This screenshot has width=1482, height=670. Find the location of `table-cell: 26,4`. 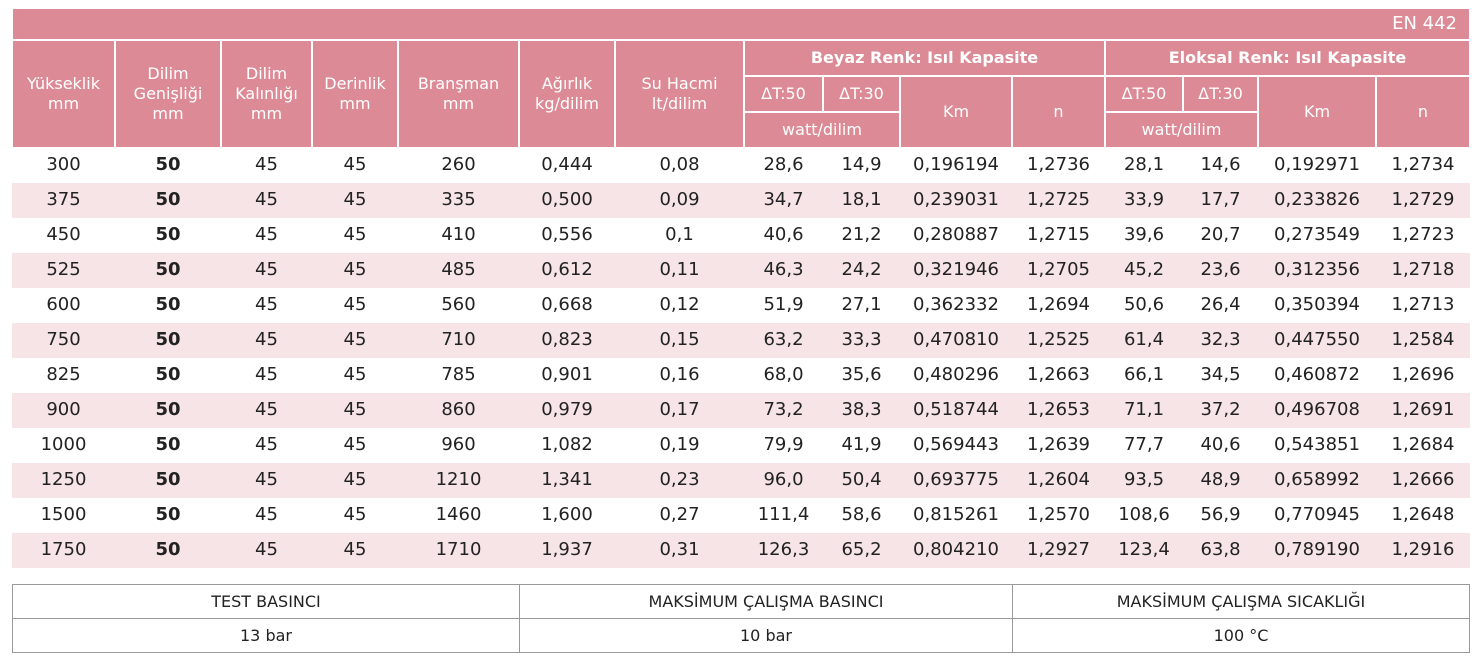

table-cell: 26,4 is located at coordinates (1220, 305).